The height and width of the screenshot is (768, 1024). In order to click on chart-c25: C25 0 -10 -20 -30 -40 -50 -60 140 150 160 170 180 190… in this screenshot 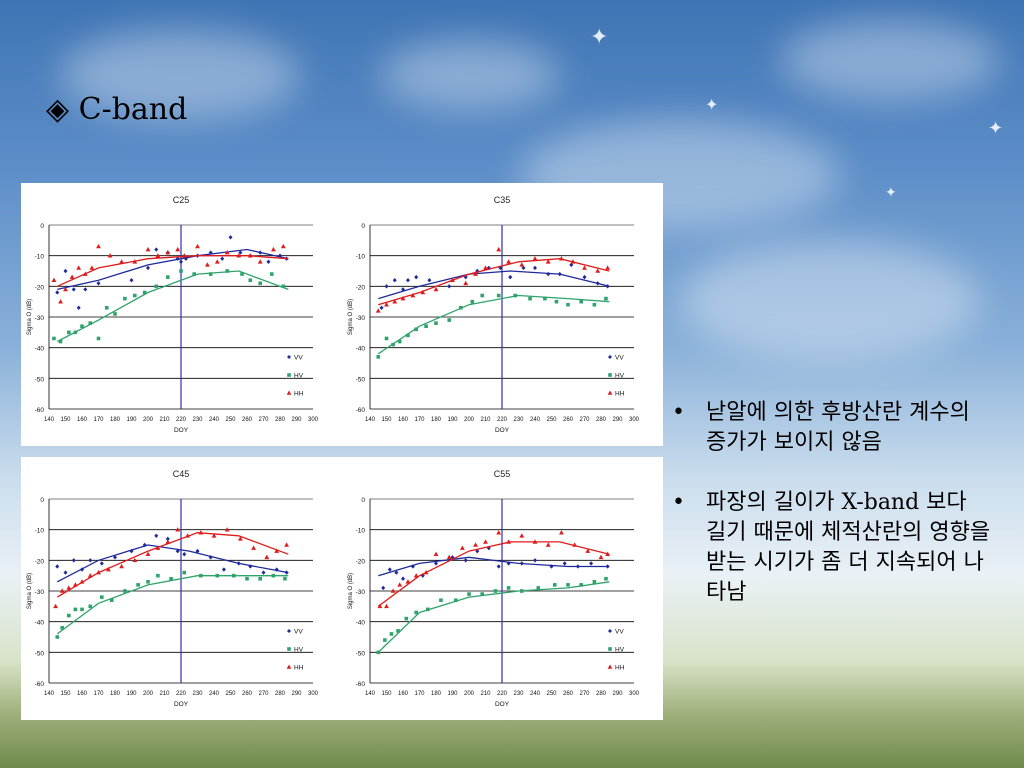, I will do `click(173, 314)`.